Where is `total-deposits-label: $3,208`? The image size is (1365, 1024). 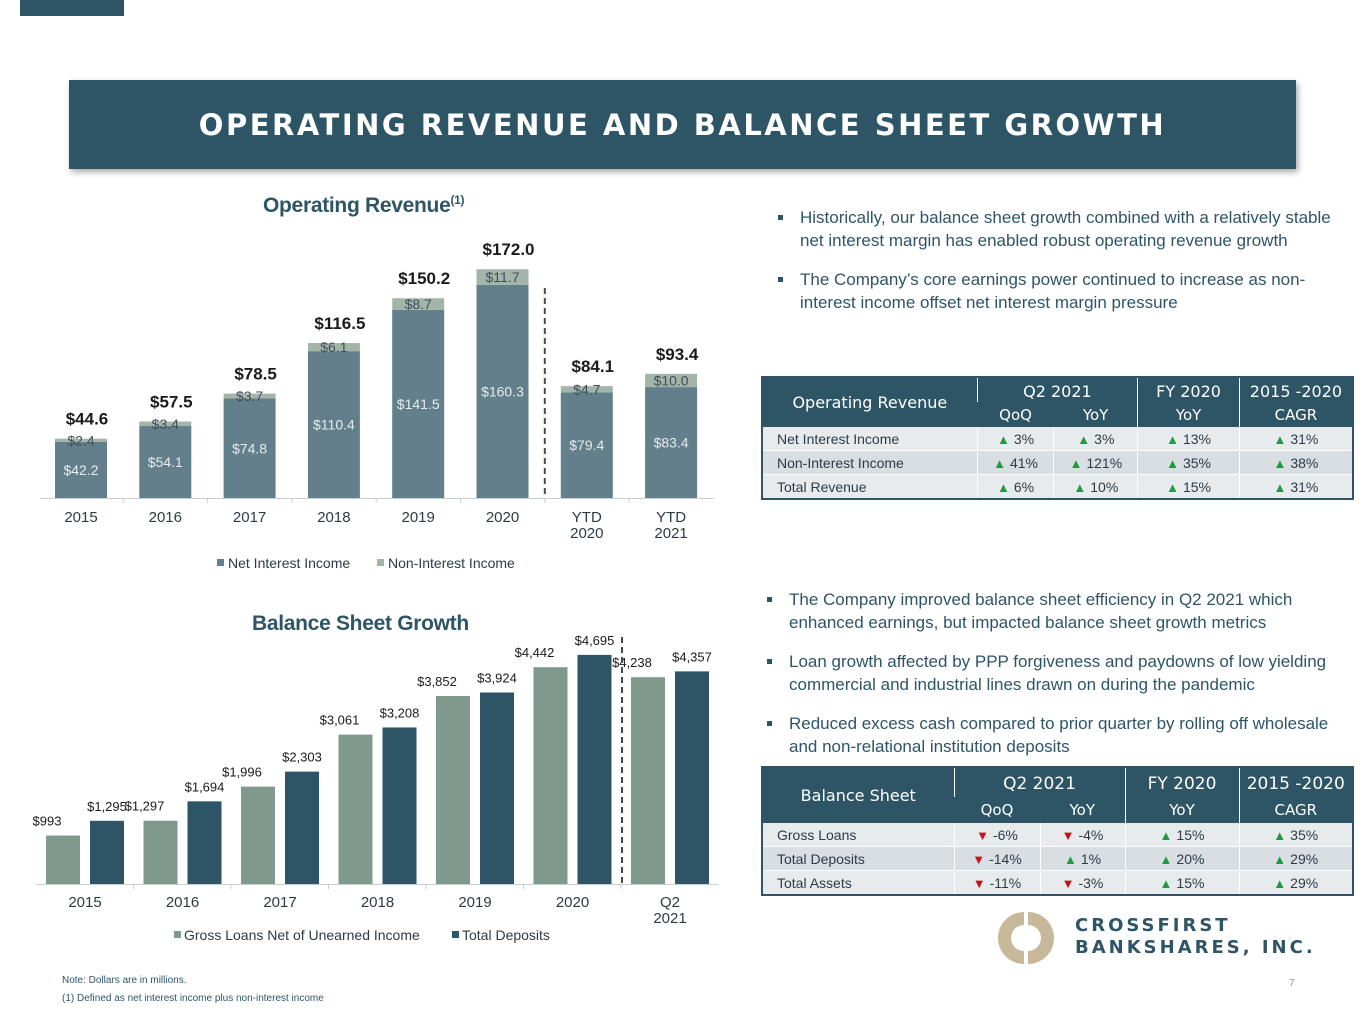
total-deposits-label: $3,208 is located at coordinates (400, 712).